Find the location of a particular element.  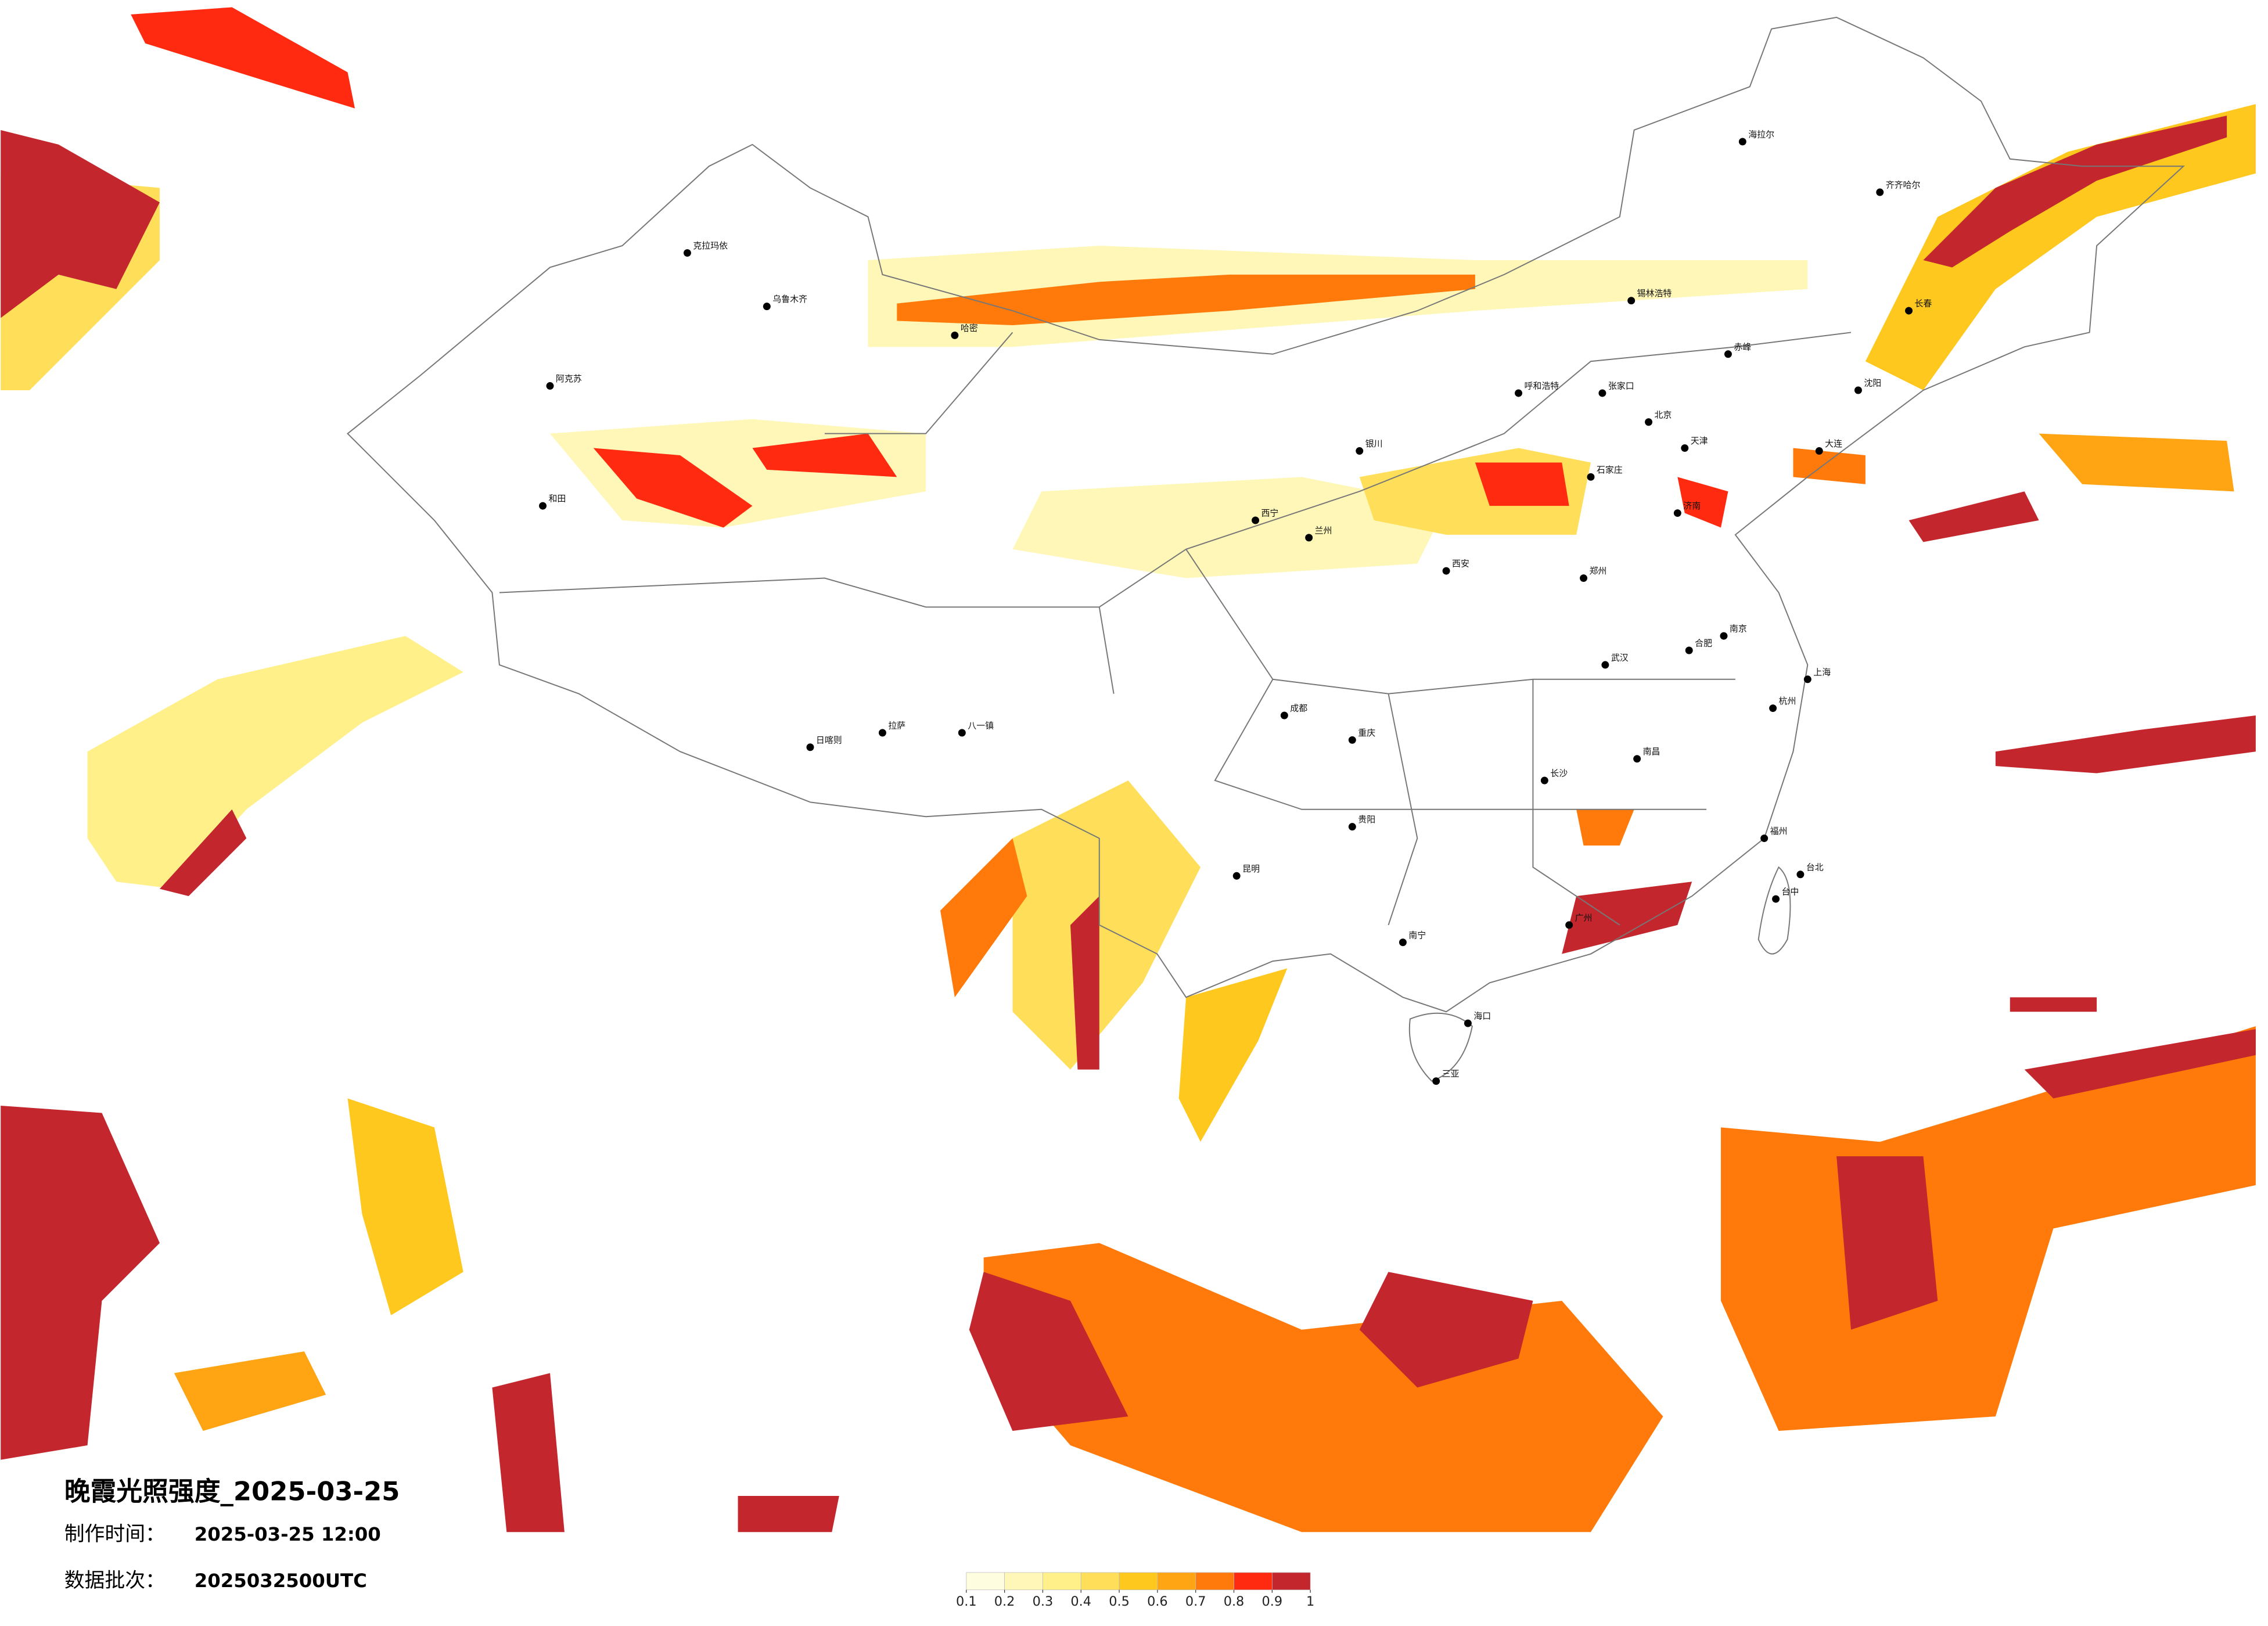

legend: 0.1 0.2 0.3 0.4 0.5 0.6 0.7 0.8 0.9 1 is located at coordinates (1135, 1590).